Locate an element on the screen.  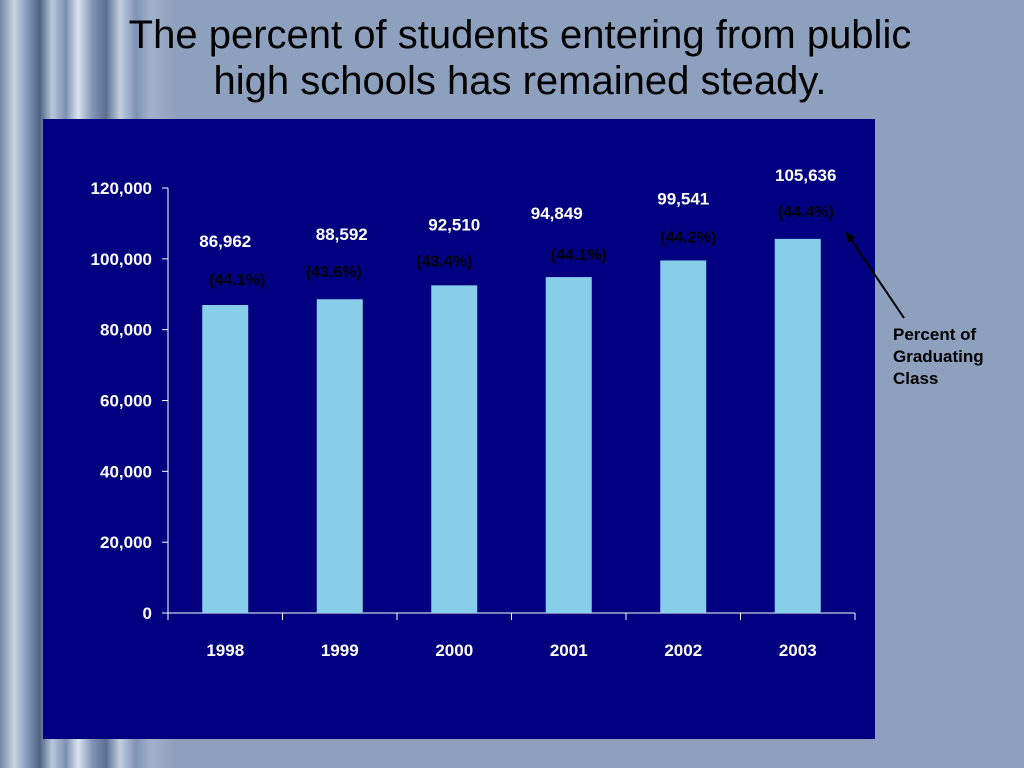
x-tick-label: 2002 is located at coordinates (683, 650).